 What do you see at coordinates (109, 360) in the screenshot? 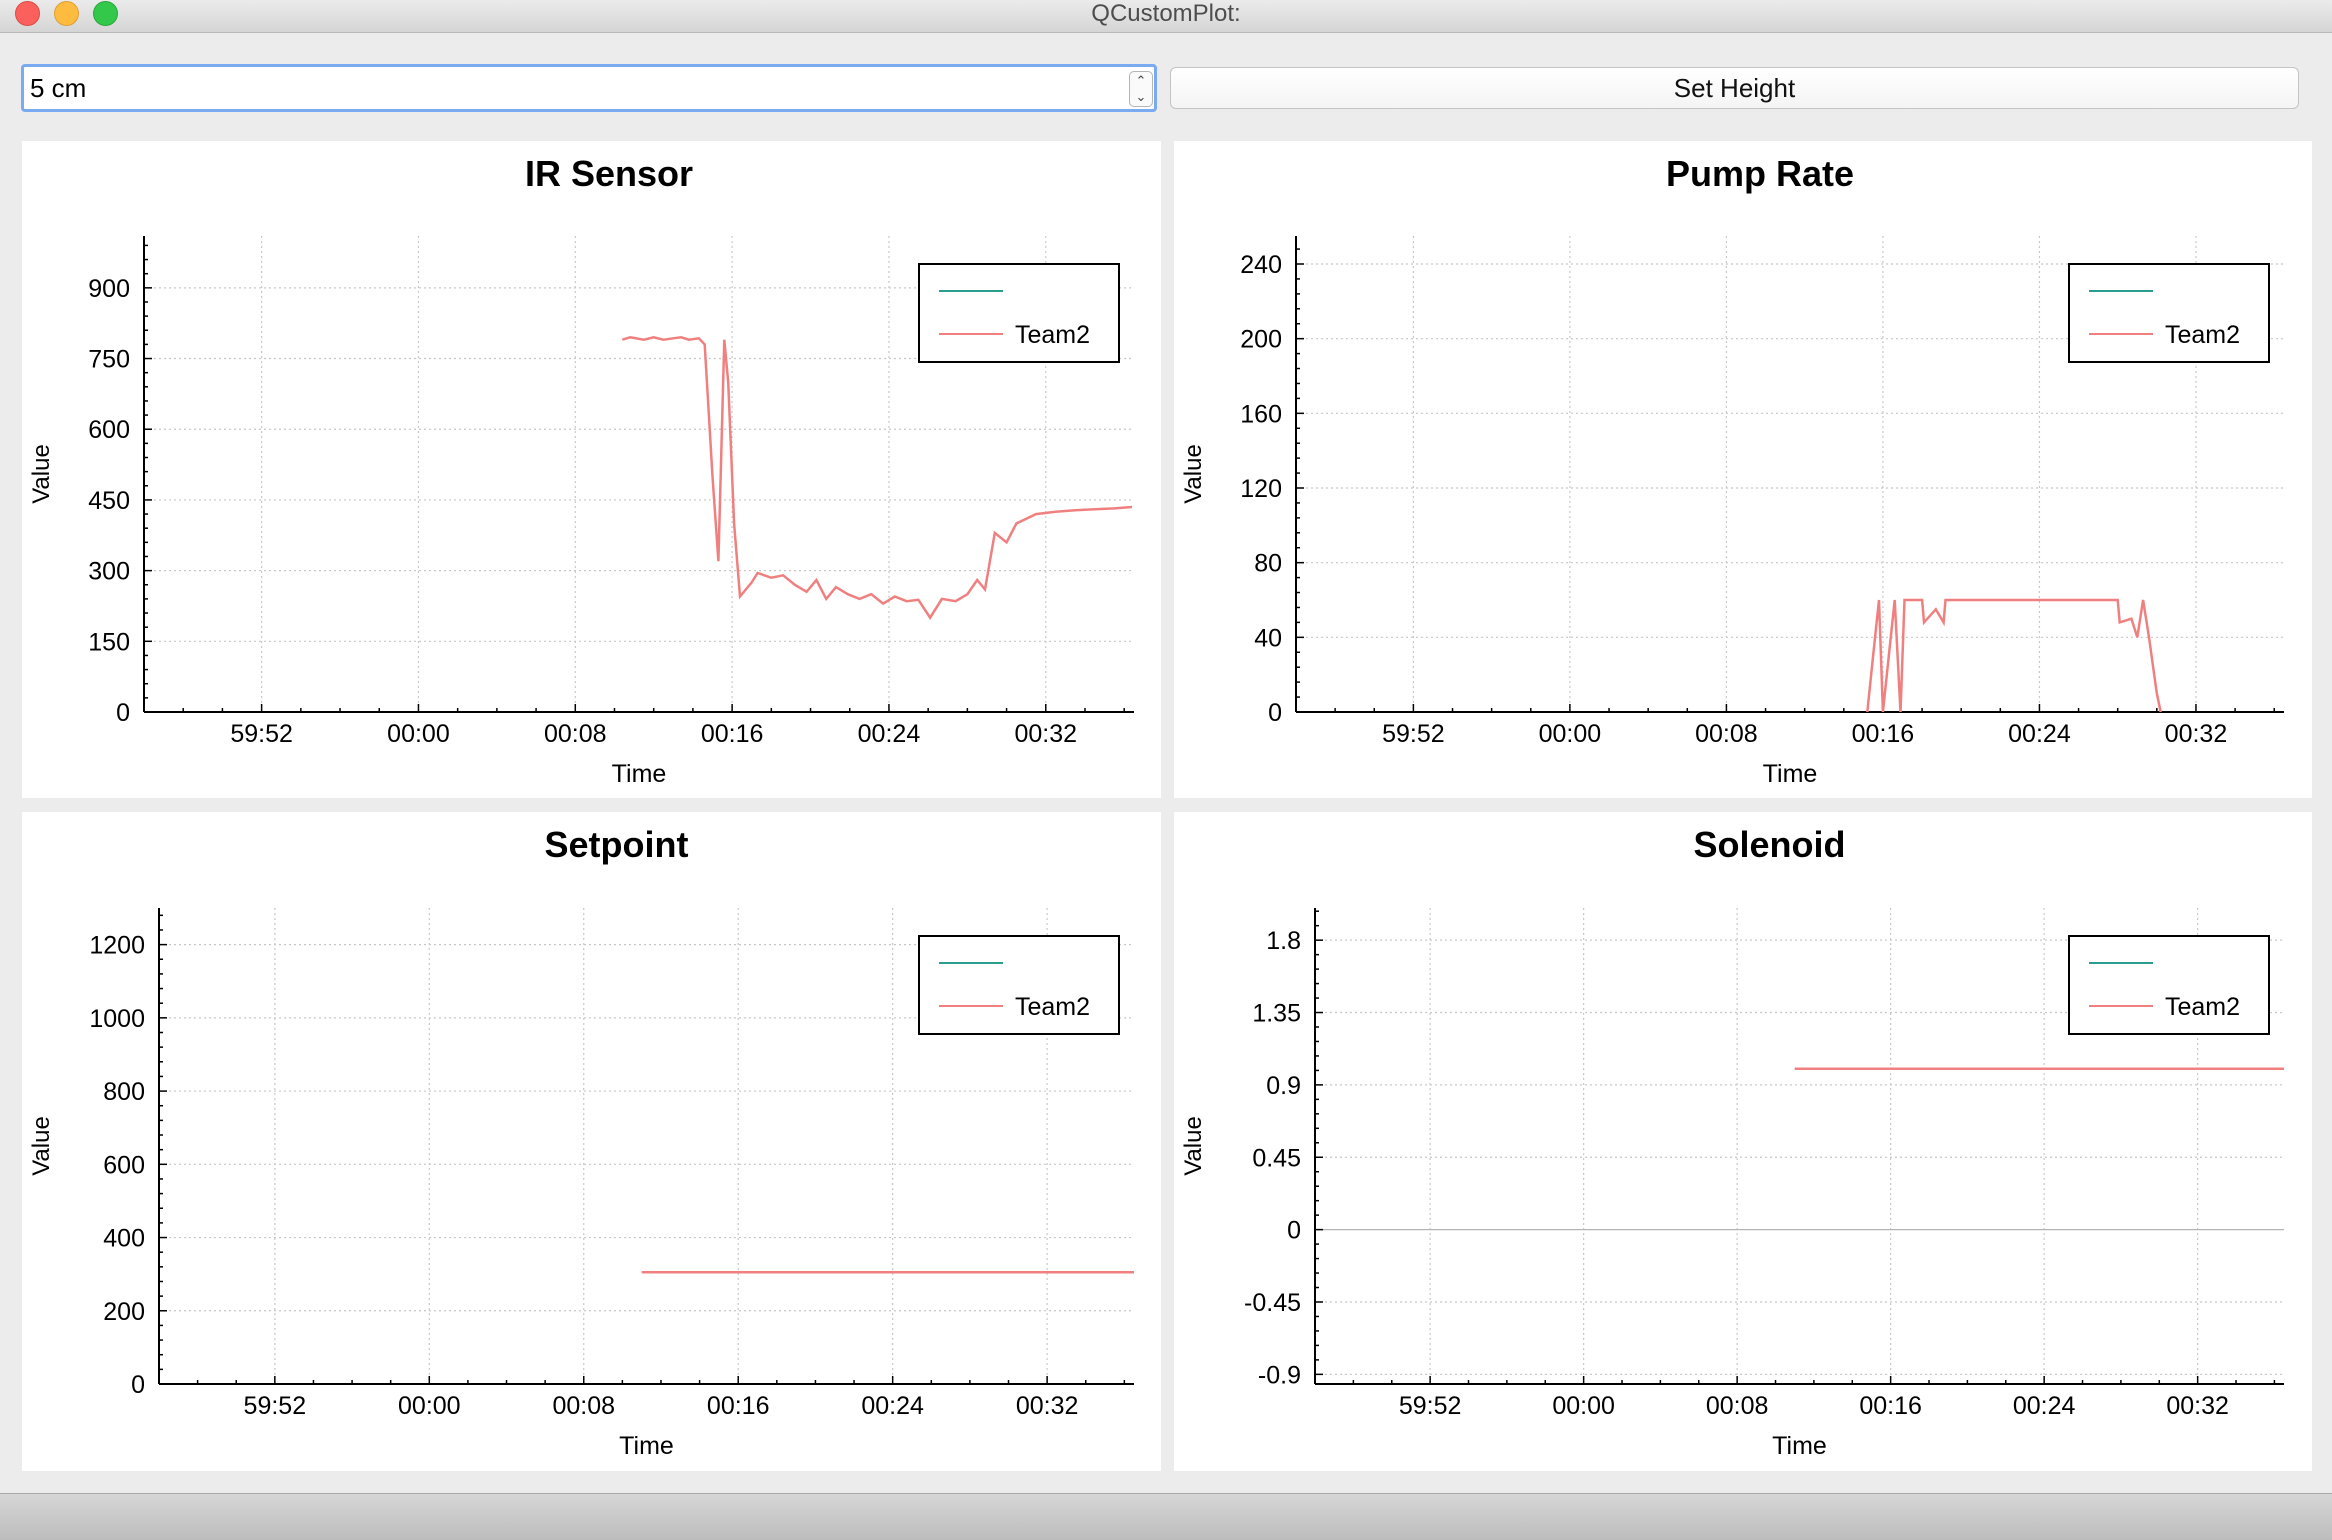
I see `y-tick-label: 750` at bounding box center [109, 360].